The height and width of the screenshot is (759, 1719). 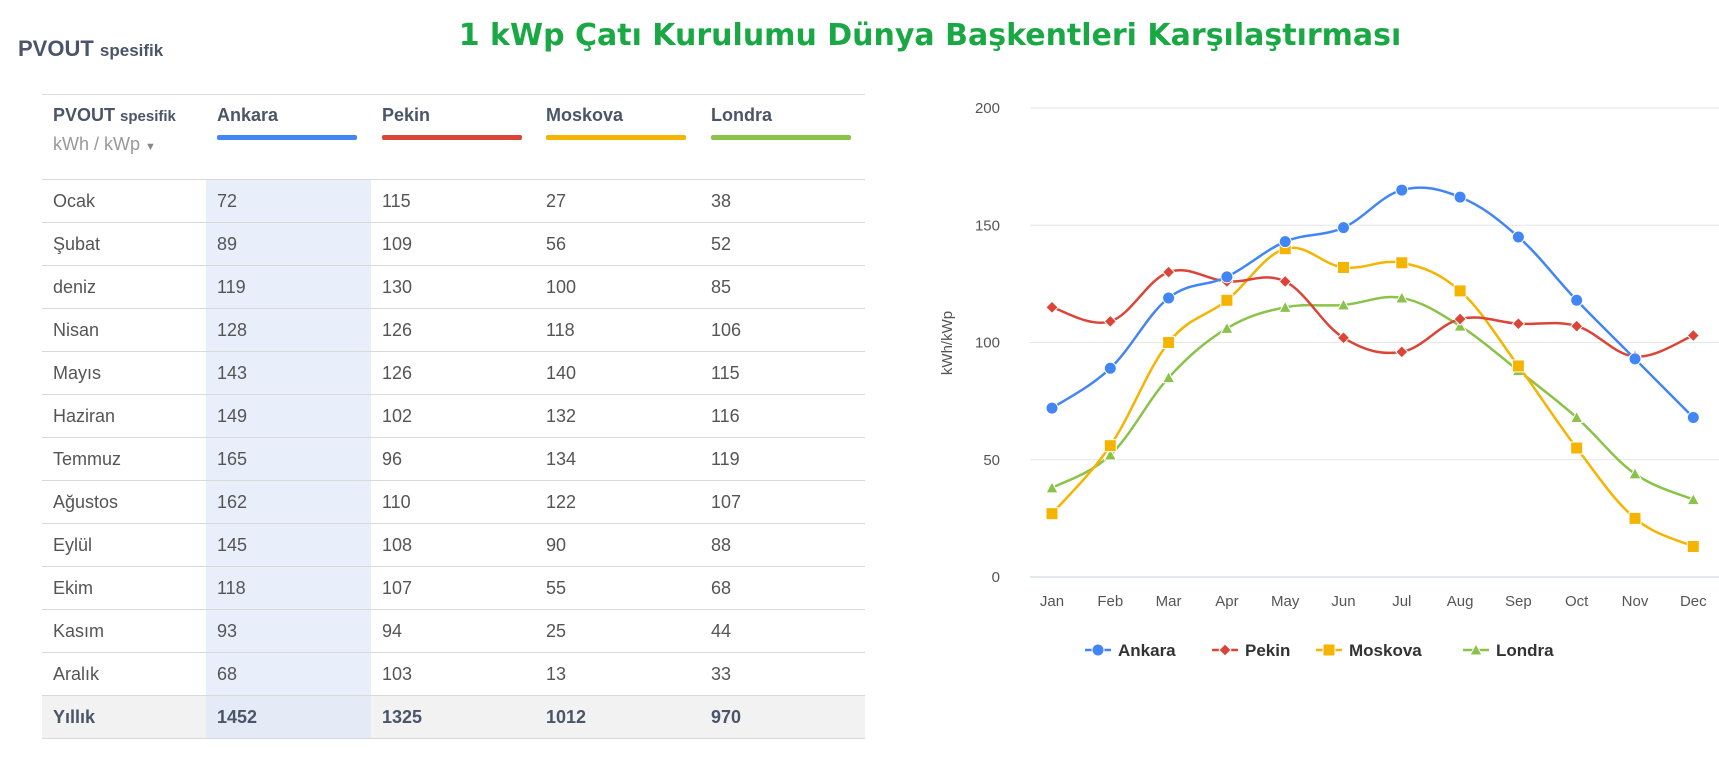 I want to click on x-tick-label: Nov, so click(x=1635, y=601).